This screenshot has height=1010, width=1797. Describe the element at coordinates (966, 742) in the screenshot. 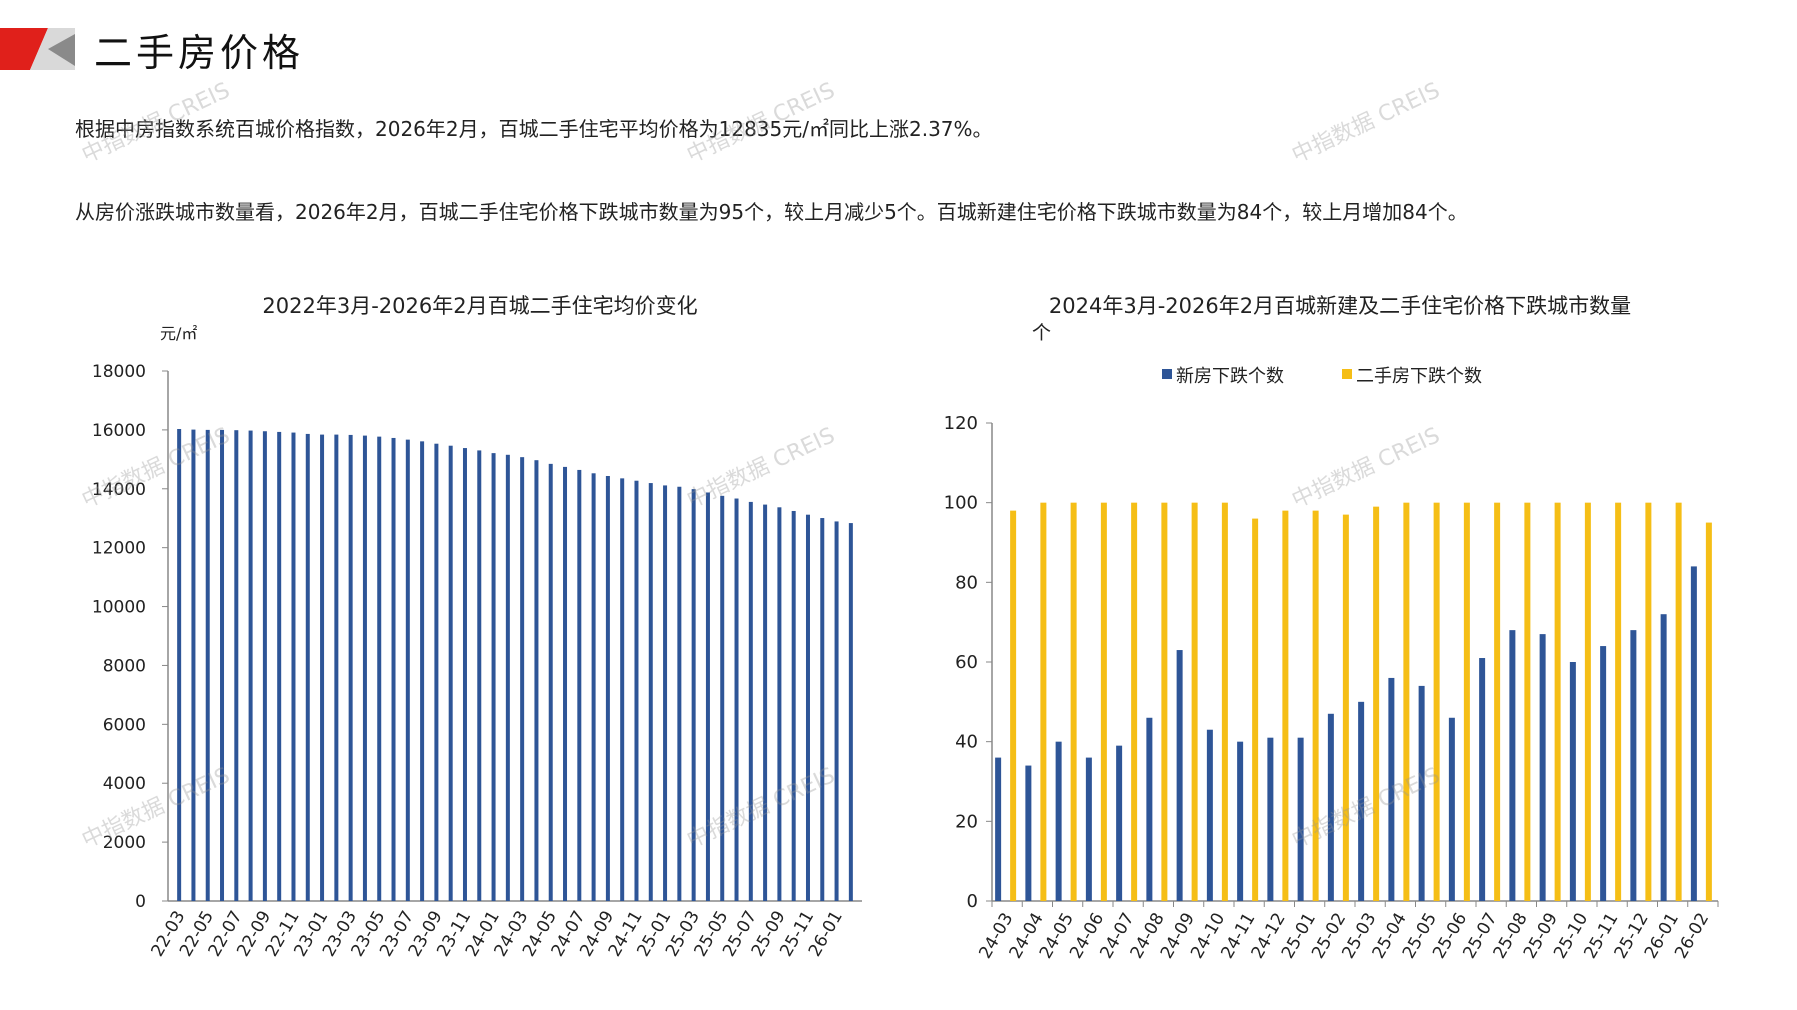

I see `y-tick-label: 40` at that location.